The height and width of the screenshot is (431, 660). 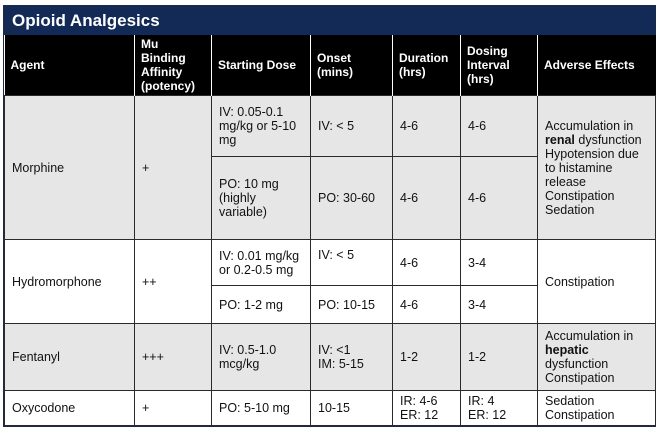 What do you see at coordinates (69, 357) in the screenshot?
I see `fentanyl-agent: Fentanyl` at bounding box center [69, 357].